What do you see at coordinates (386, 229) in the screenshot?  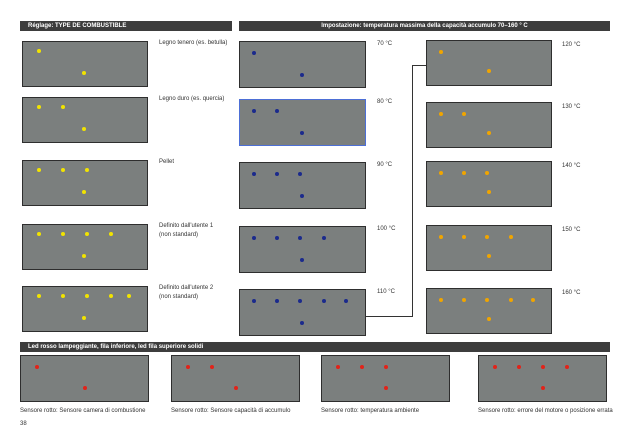 I see `temp-label-4: 100 °C` at bounding box center [386, 229].